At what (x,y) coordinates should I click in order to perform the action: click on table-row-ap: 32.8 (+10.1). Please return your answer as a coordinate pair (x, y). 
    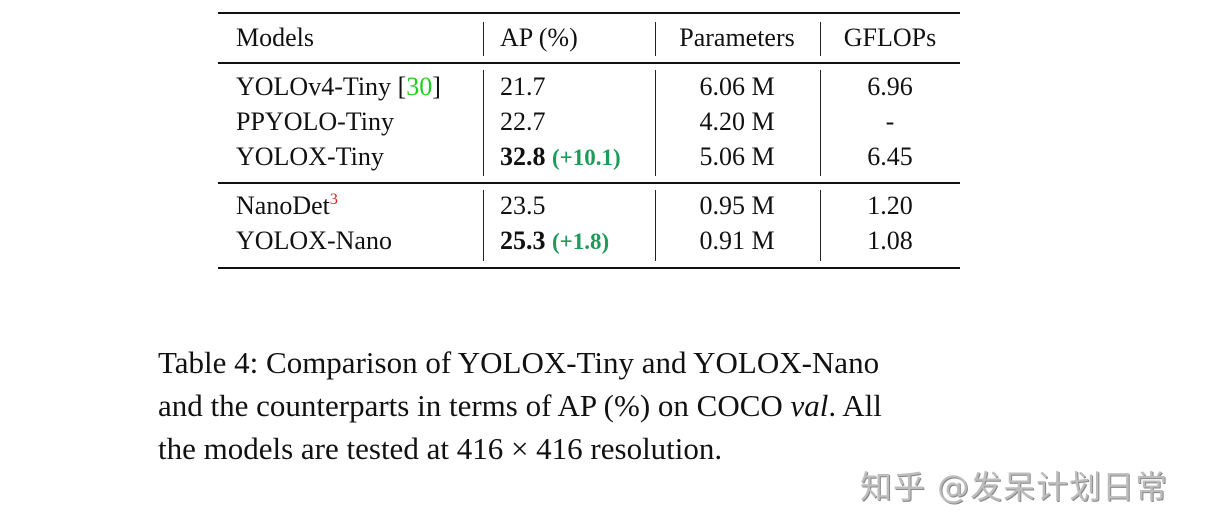
    Looking at the image, I should click on (560, 157).